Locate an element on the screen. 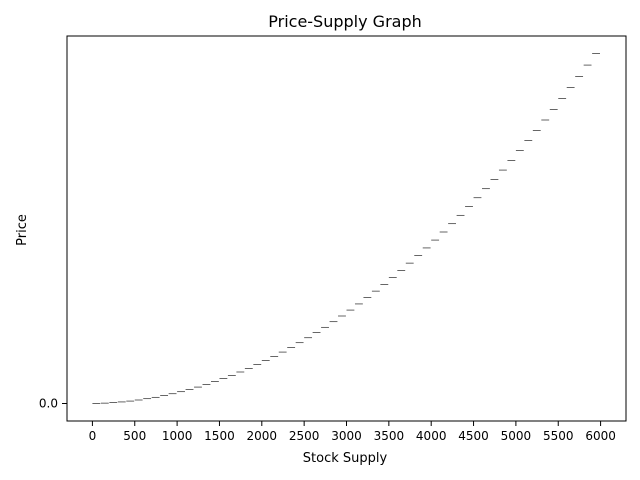  x-axis-label: Stock Supply is located at coordinates (345, 458).